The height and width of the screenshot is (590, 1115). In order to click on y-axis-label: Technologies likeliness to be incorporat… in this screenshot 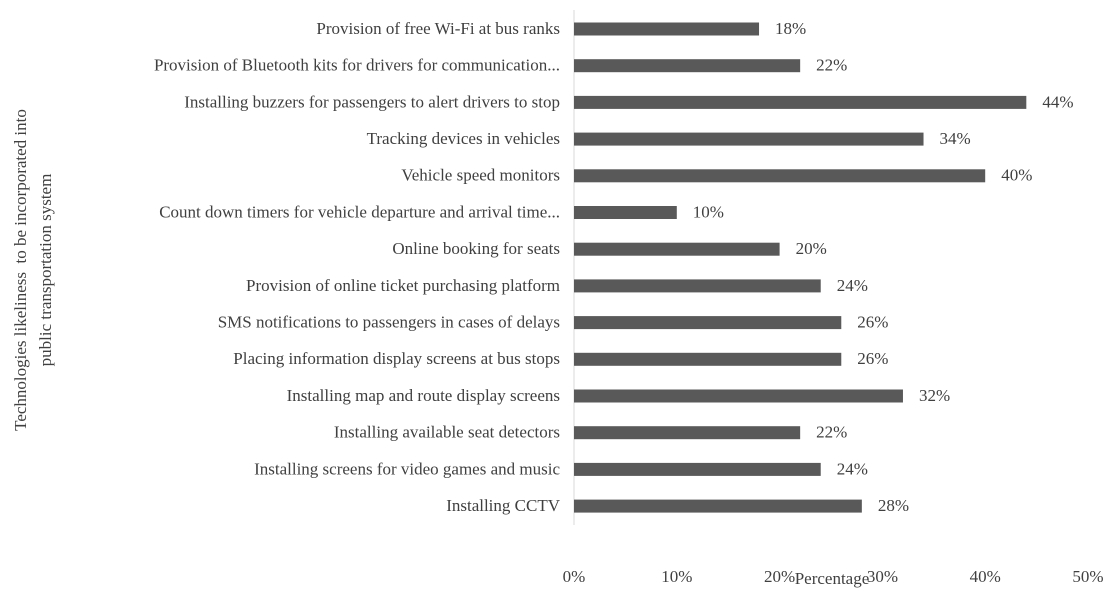, I will do `click(20, 270)`.